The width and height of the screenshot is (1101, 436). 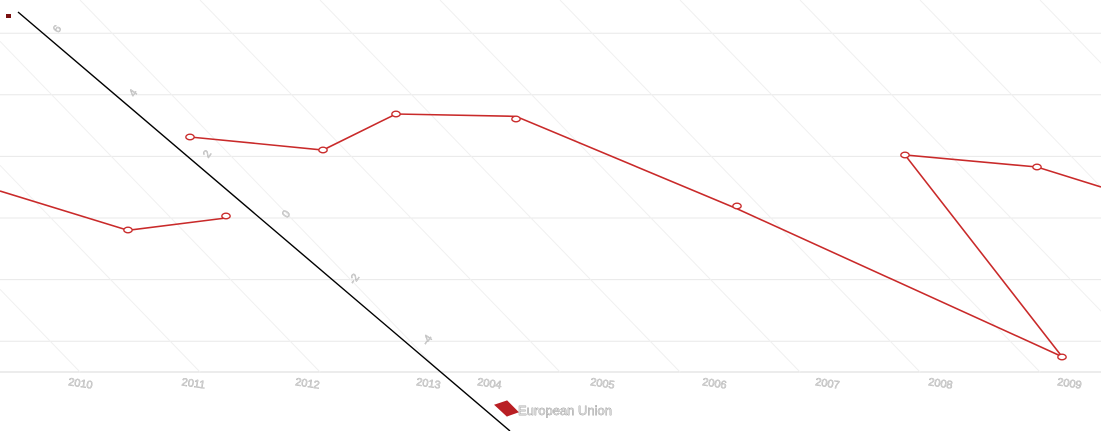 What do you see at coordinates (516, 119) in the screenshot?
I see `data-point-2004` at bounding box center [516, 119].